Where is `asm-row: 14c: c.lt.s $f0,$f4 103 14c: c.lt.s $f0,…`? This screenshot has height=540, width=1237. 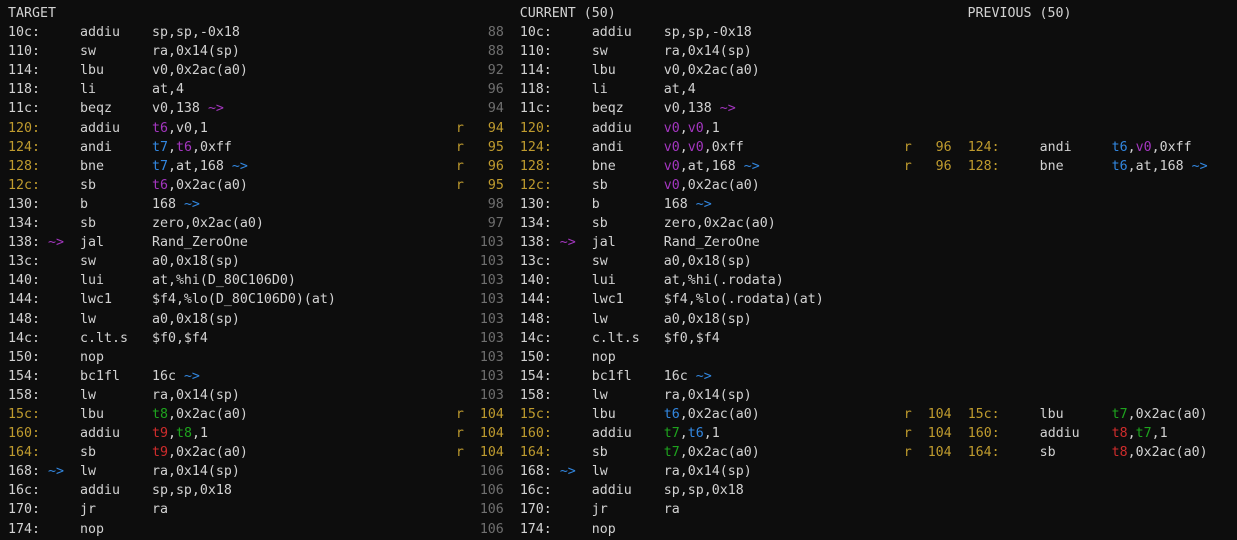
asm-row: 14c: c.lt.s $f0,$f4 103 14c: c.lt.s $f0,… is located at coordinates (618, 338).